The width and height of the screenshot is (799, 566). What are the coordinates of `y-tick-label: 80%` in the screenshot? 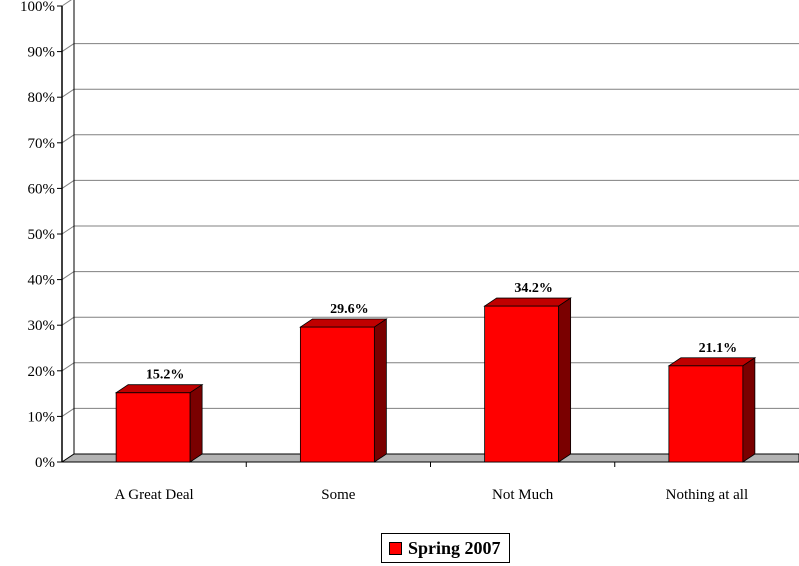 It's located at (42, 98).